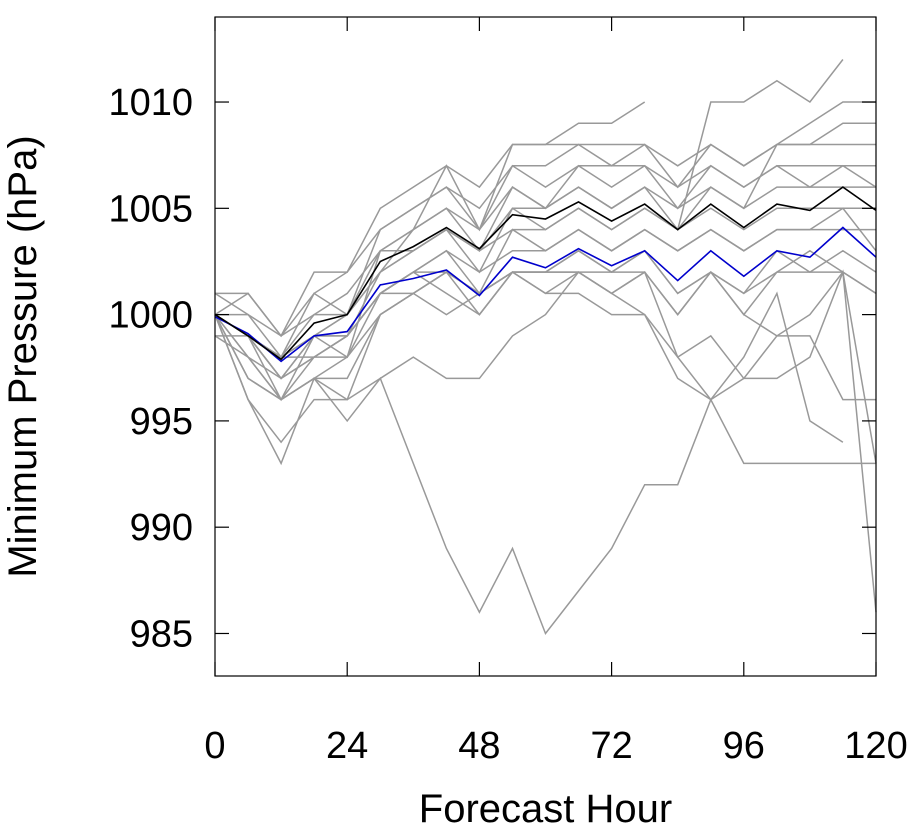 The width and height of the screenshot is (910, 827). I want to click on y-tick-label: 985, so click(161, 634).